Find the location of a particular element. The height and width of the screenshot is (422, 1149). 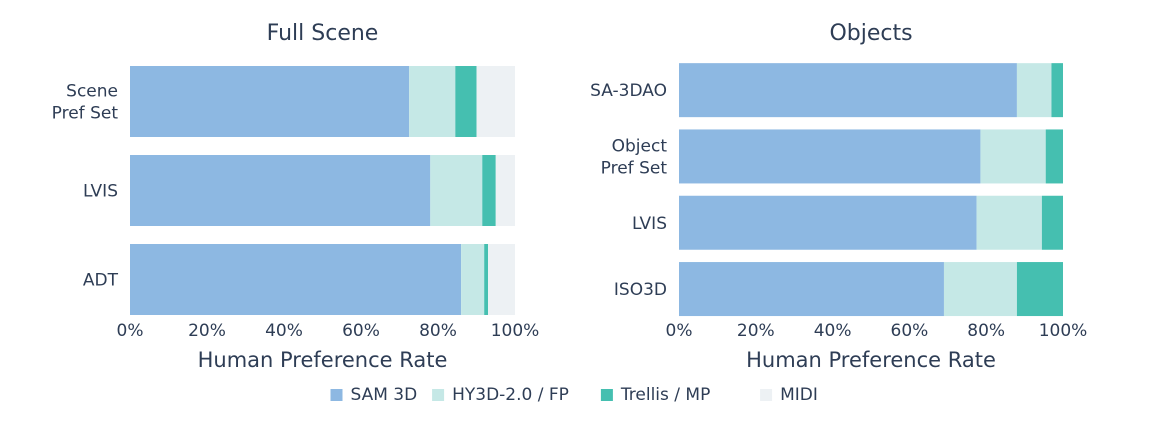

full-scene-x-axis-label: Human Preference Rate is located at coordinates (323, 360).